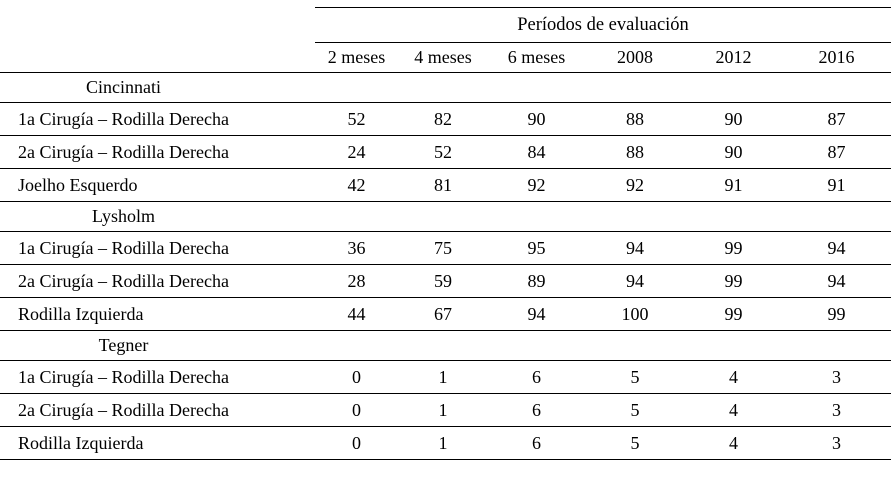 Image resolution: width=891 pixels, height=483 pixels. I want to click on cell-value: 75, so click(443, 247).